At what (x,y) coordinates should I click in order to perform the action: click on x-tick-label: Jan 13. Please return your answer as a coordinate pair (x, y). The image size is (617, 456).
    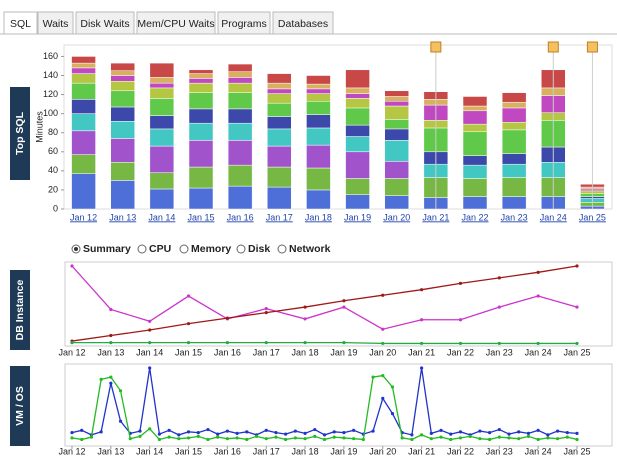
    Looking at the image, I should click on (122, 217).